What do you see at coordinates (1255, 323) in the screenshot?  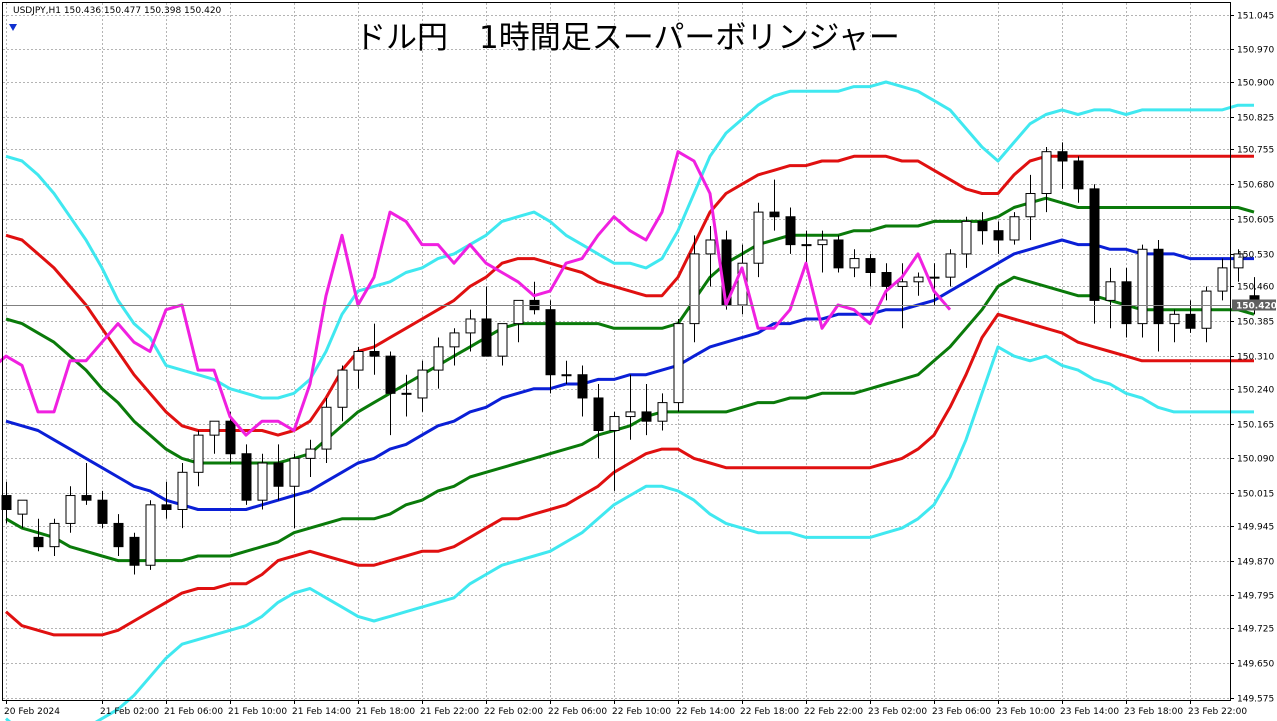 I see `price-tick-label: 150.385` at bounding box center [1255, 323].